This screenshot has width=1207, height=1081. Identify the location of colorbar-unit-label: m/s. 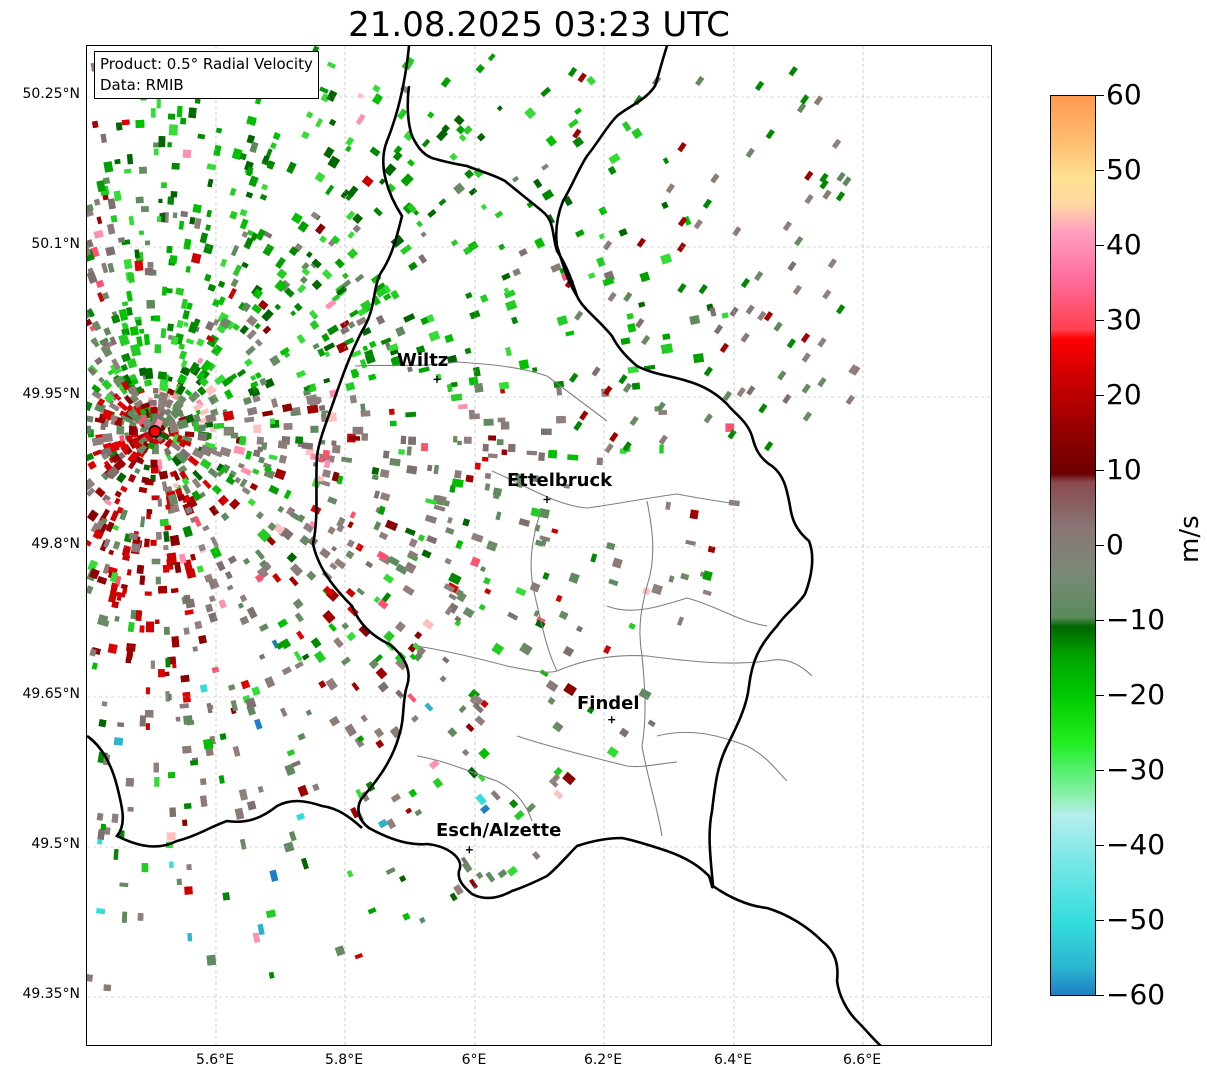
(1190, 539).